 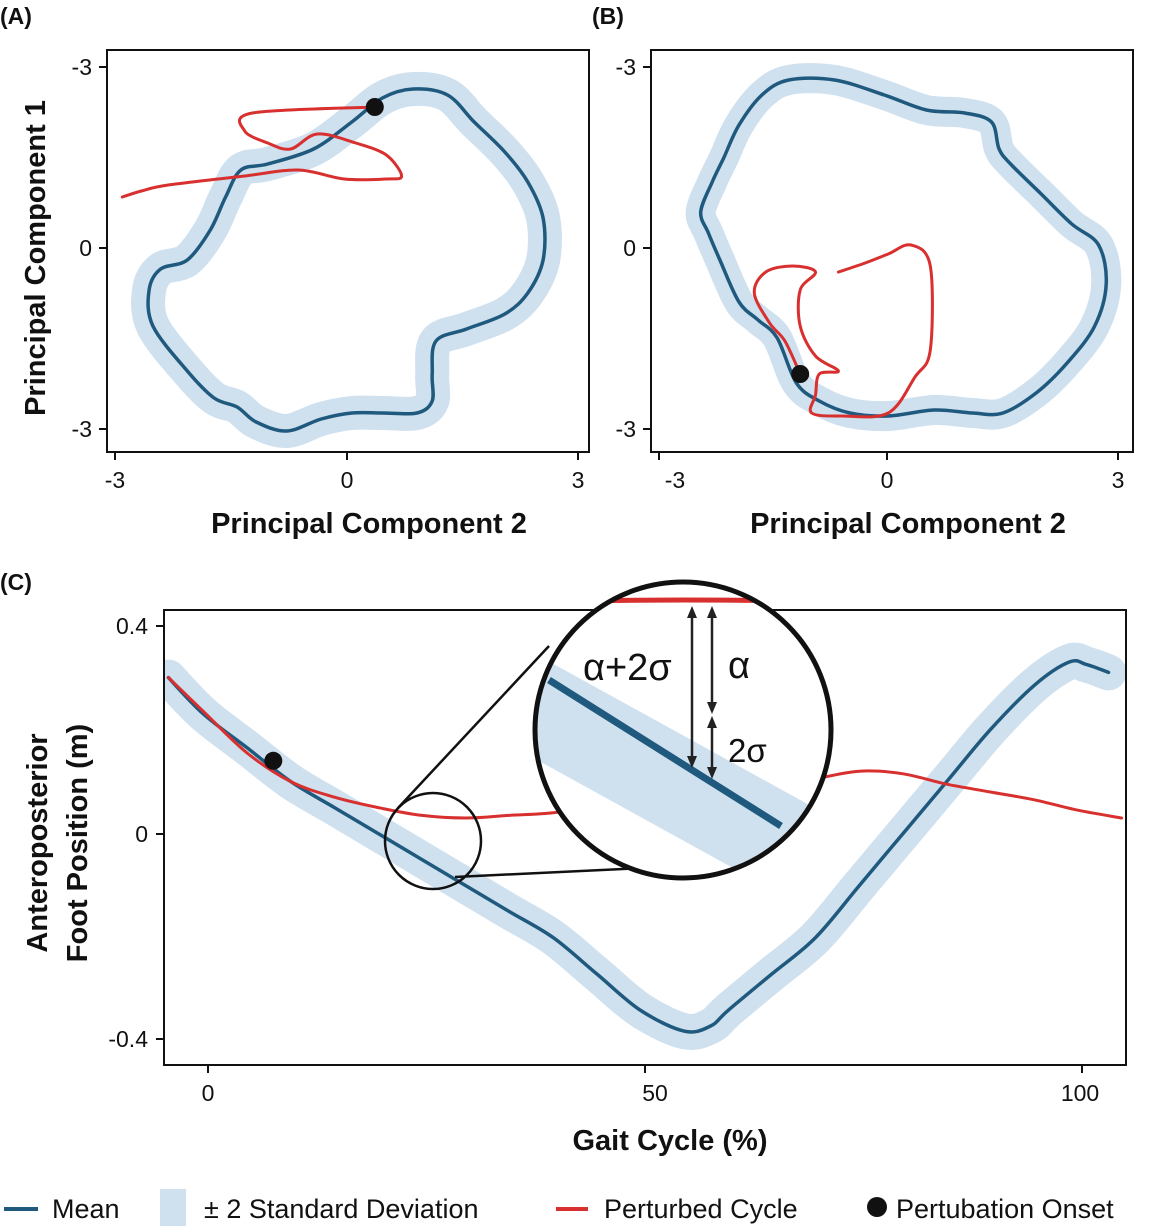 I want to click on zoom-label-alpha: α, so click(x=739, y=666).